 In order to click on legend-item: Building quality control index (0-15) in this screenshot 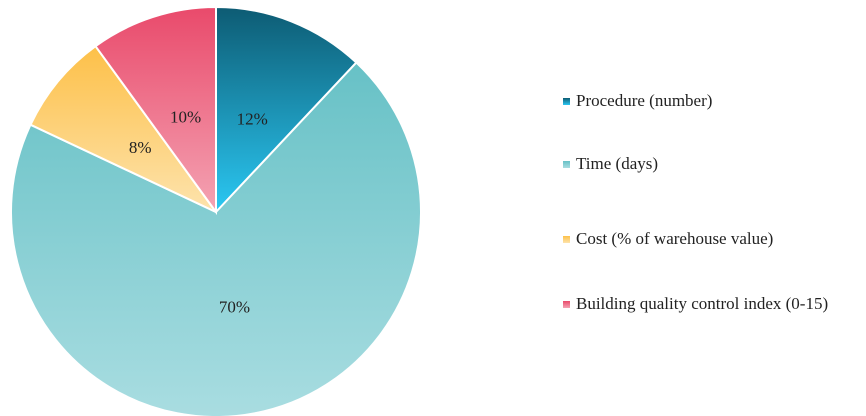, I will do `click(710, 304)`.